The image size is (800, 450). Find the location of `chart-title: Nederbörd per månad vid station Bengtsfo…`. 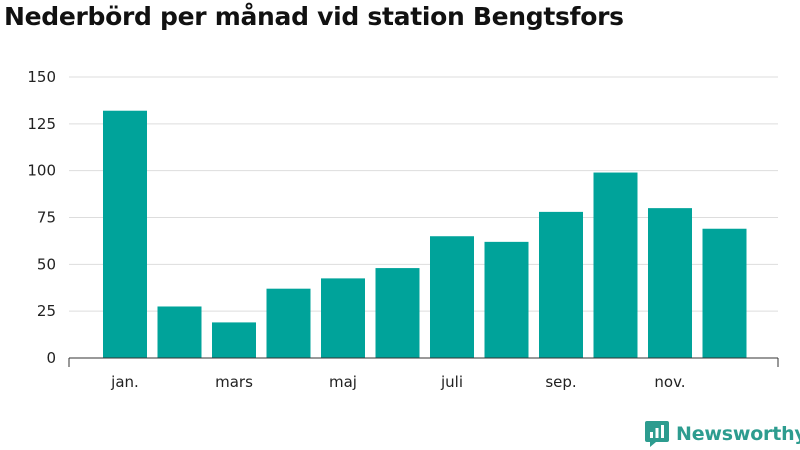

chart-title: Nederbörd per månad vid station Bengtsfo… is located at coordinates (314, 16).